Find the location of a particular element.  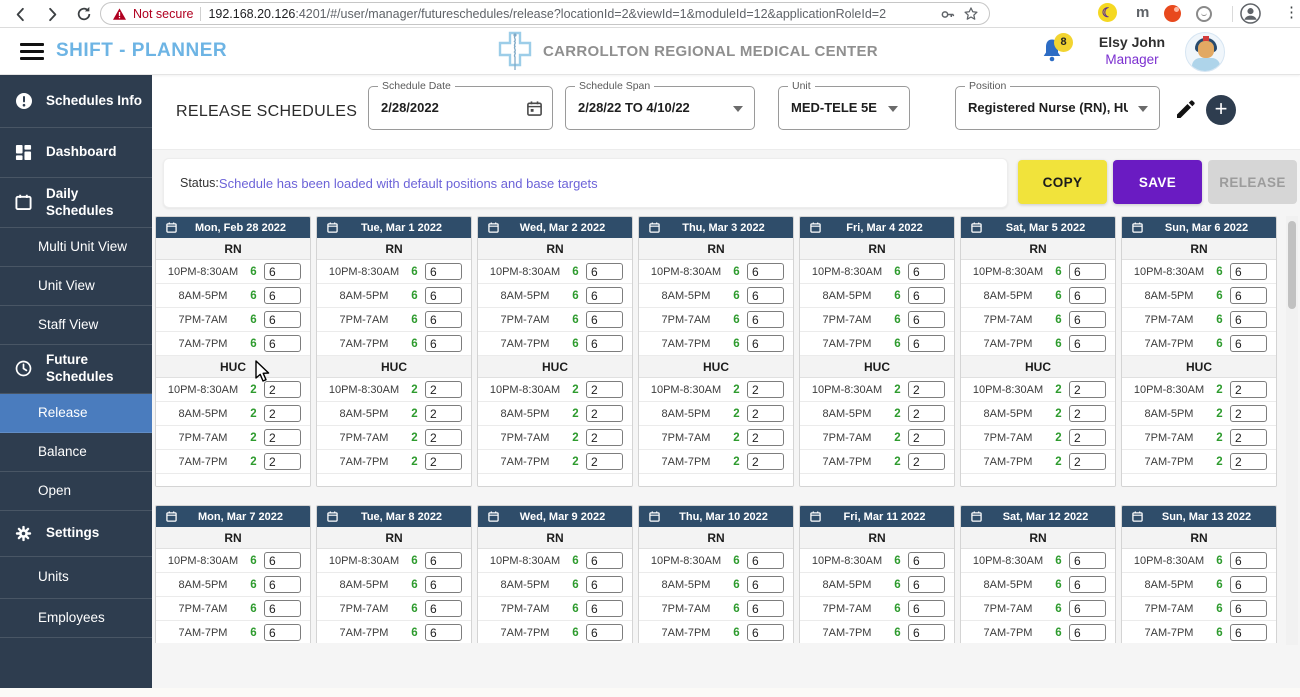

extension-red-icon is located at coordinates (1172, 13).